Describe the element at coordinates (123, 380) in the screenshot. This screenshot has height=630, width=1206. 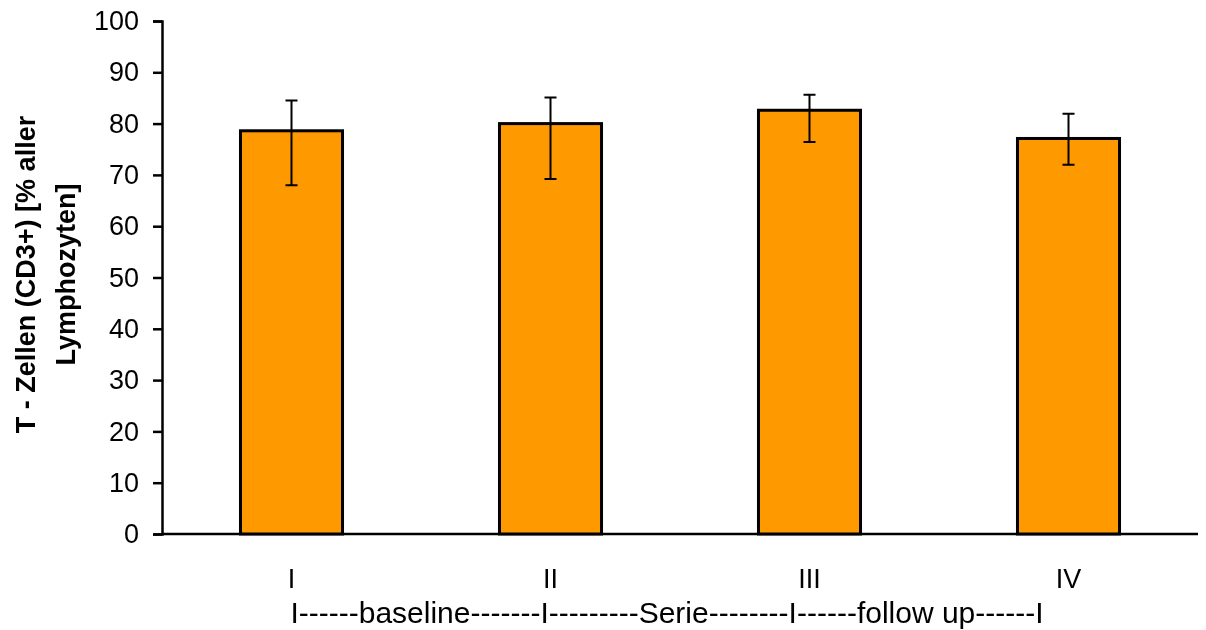
I see `y-tick-label: 30` at that location.